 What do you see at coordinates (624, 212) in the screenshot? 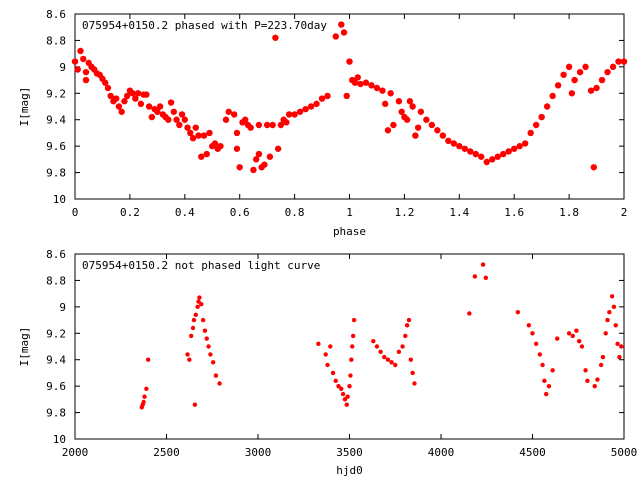
I see `x-tick-label: 2` at bounding box center [624, 212].